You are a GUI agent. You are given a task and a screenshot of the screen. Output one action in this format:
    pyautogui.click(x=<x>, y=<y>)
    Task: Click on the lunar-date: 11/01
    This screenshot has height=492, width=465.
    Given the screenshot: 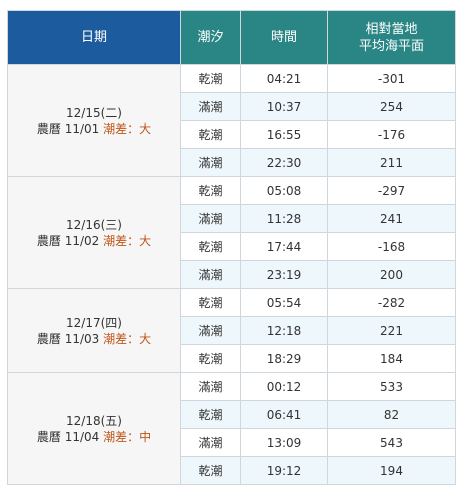 What is the action you would take?
    pyautogui.click(x=82, y=128)
    